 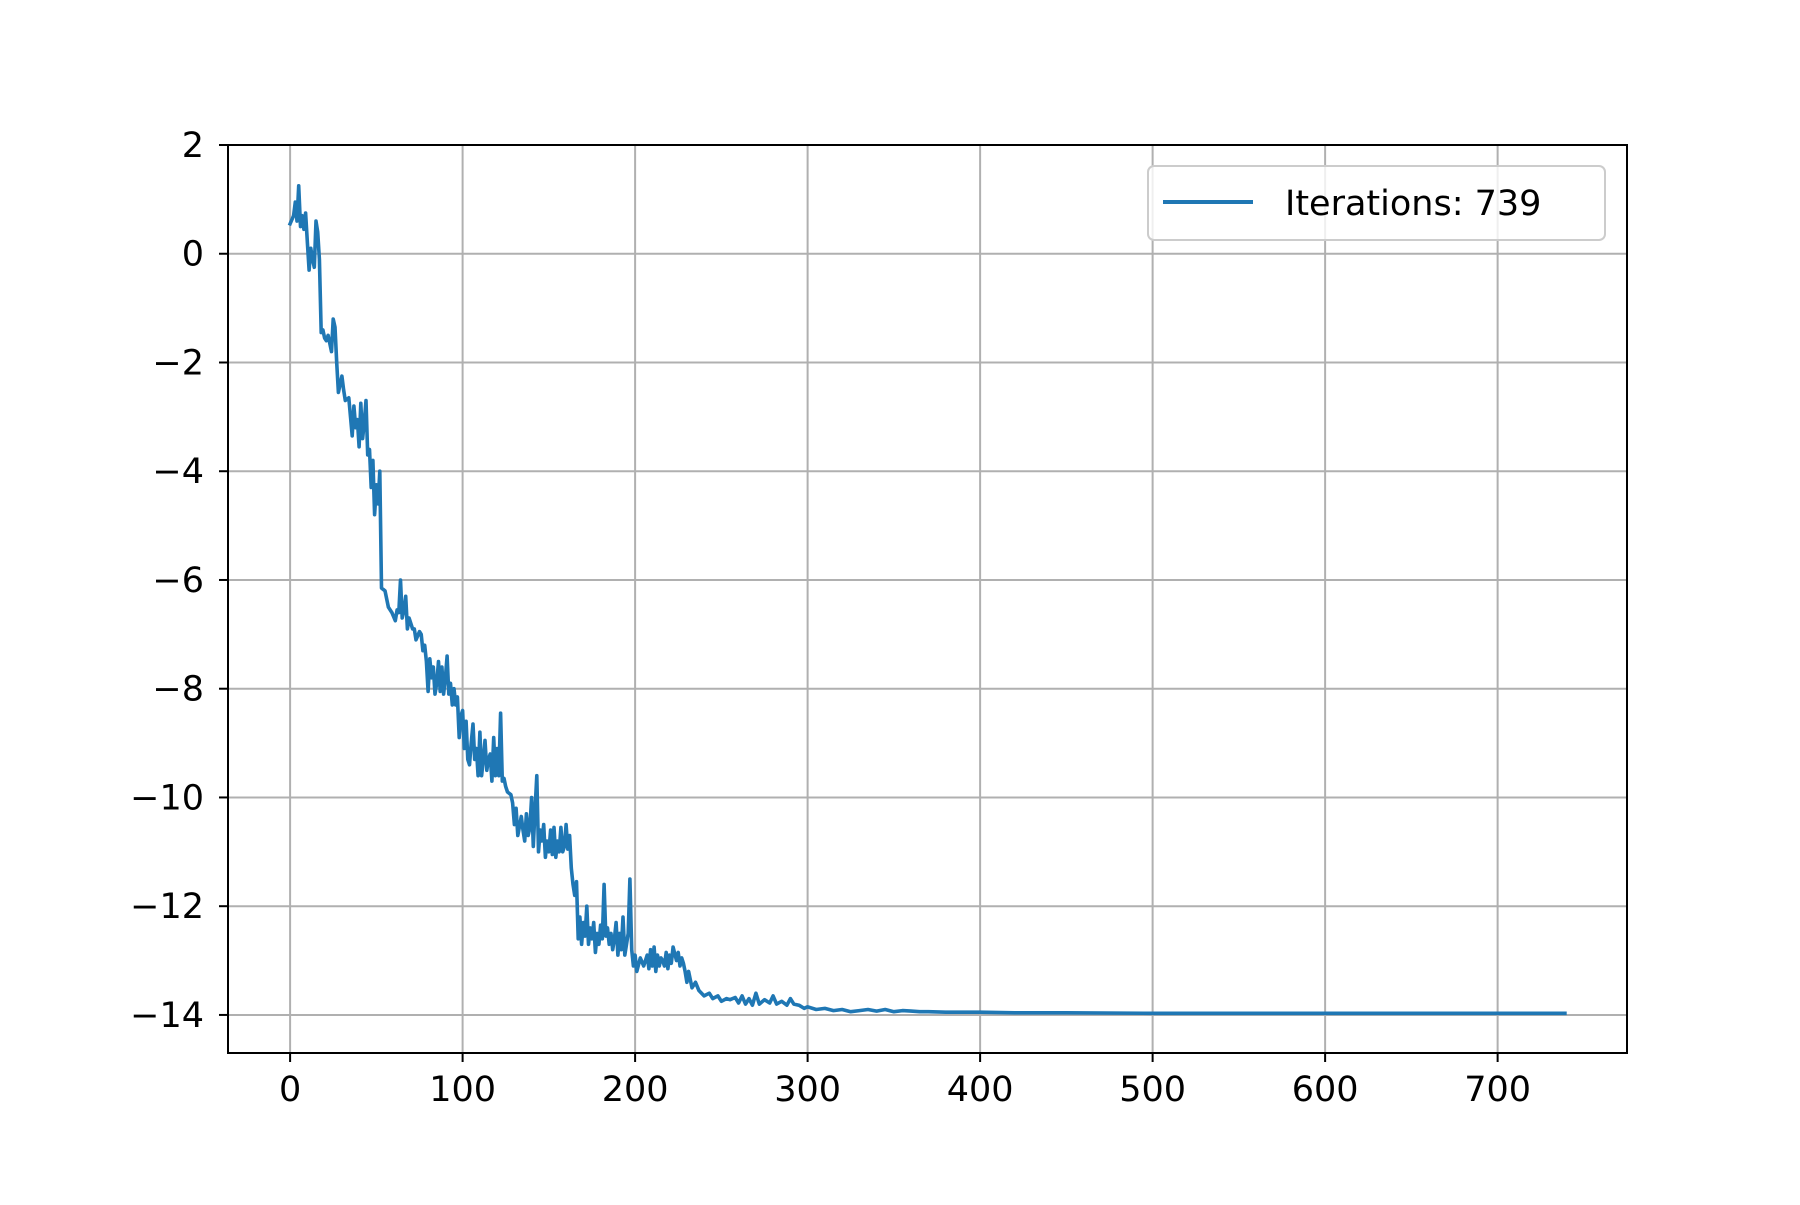 What do you see at coordinates (178, 472) in the screenshot?
I see `y-tick-label: −4` at bounding box center [178, 472].